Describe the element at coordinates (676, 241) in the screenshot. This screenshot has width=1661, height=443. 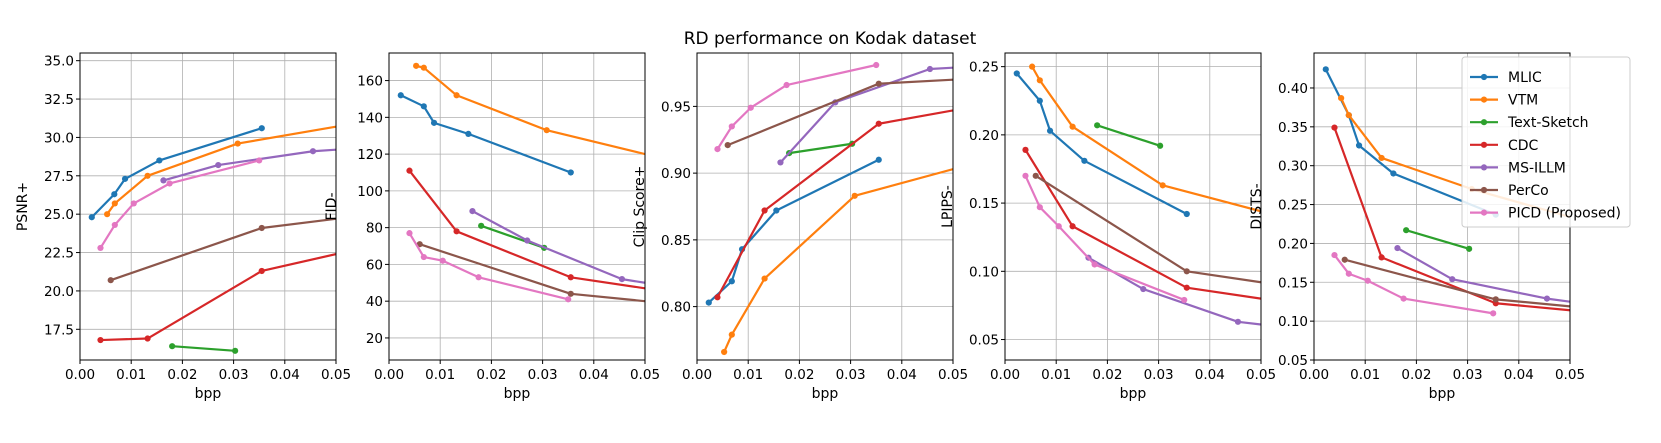
I see `y-tick-label: 0.85` at that location.